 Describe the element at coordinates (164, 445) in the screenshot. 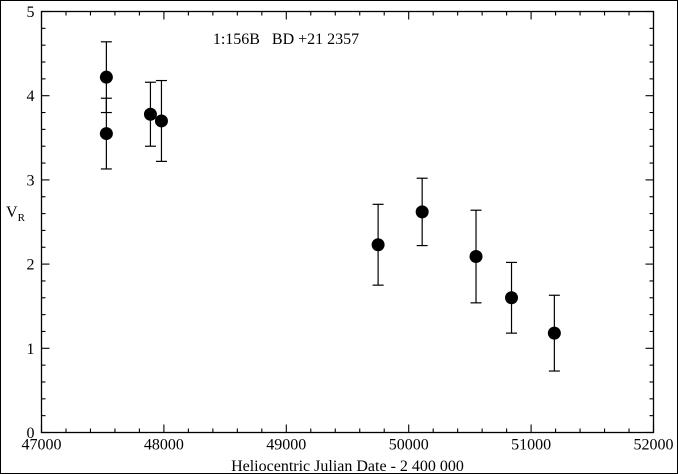

I see `x-tick-label: 48000` at that location.